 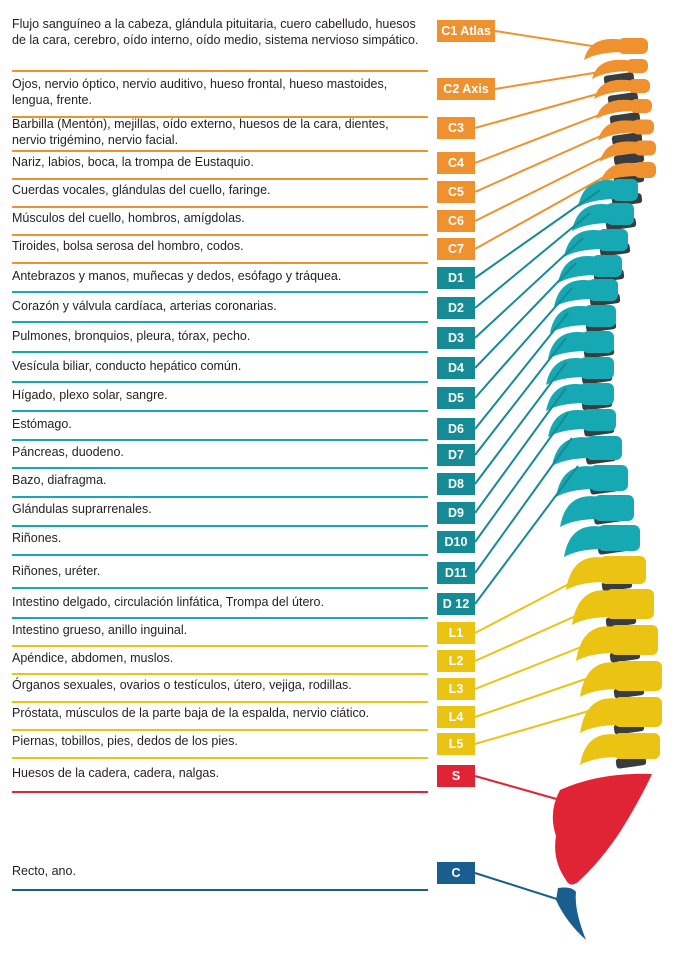 I want to click on vertebra-label: D7, so click(x=456, y=455).